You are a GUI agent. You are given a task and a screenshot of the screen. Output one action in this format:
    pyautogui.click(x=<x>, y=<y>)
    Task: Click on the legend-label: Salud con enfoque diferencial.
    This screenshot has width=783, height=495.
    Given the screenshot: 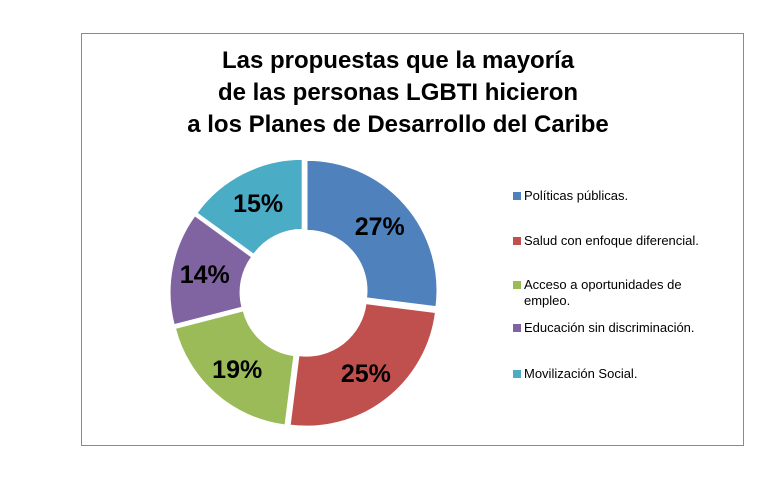 What is the action you would take?
    pyautogui.click(x=611, y=240)
    